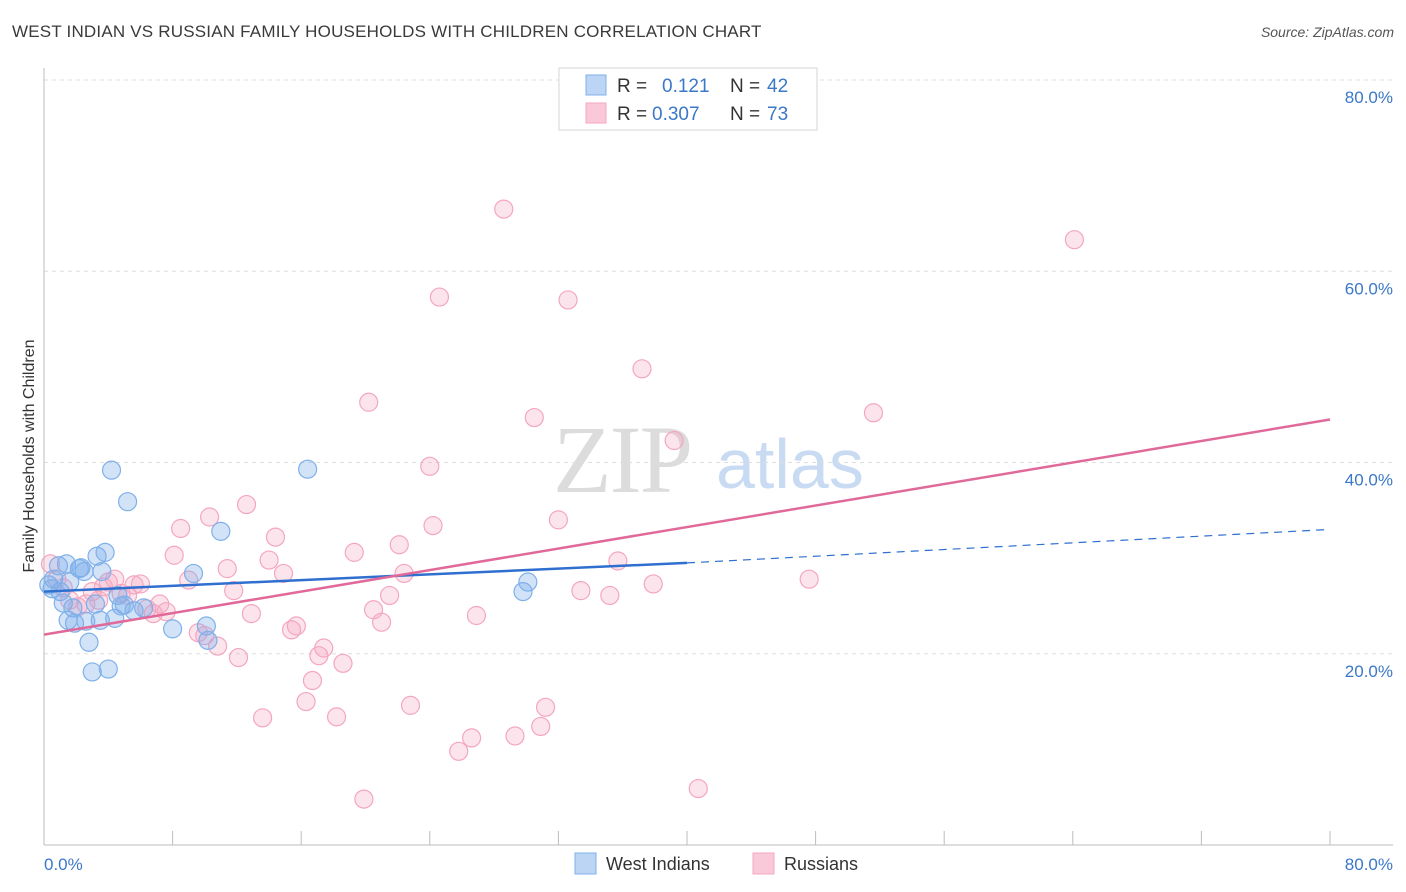 The width and height of the screenshot is (1406, 892). What do you see at coordinates (790, 464) in the screenshot?
I see `watermark-atlas: atlas` at bounding box center [790, 464].